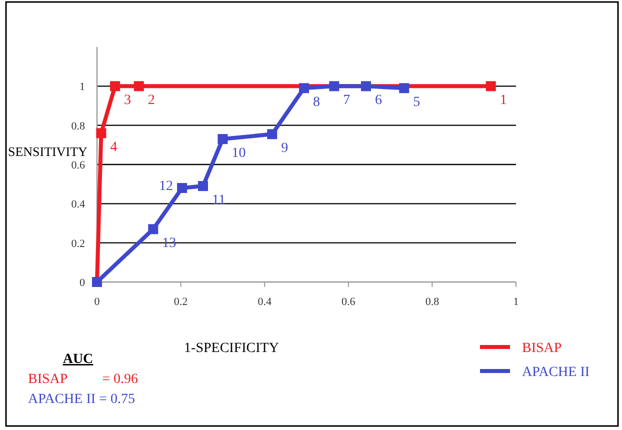 The width and height of the screenshot is (622, 430). What do you see at coordinates (432, 302) in the screenshot?
I see `x-tick-label: 0.8` at bounding box center [432, 302].